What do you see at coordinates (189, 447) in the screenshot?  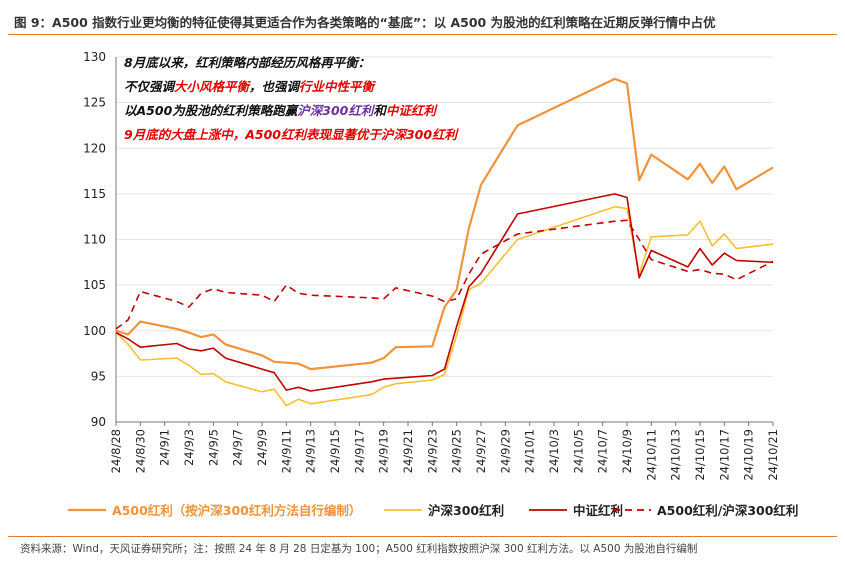 I see `x-tick-label: 24/9/3` at bounding box center [189, 447].